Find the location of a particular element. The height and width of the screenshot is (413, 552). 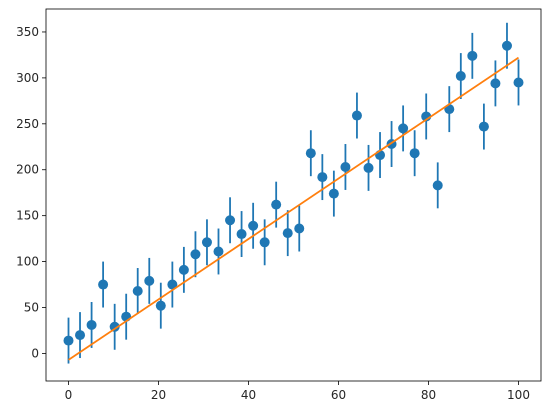

y-tick-label: 50 is located at coordinates (31, 308).